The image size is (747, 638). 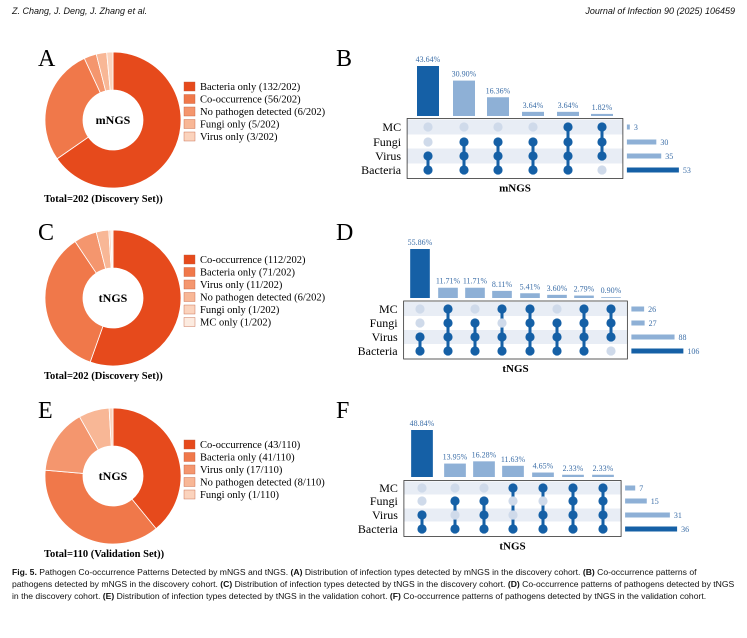 What do you see at coordinates (344, 59) in the screenshot?
I see `panel-letter-b: B` at bounding box center [344, 59].